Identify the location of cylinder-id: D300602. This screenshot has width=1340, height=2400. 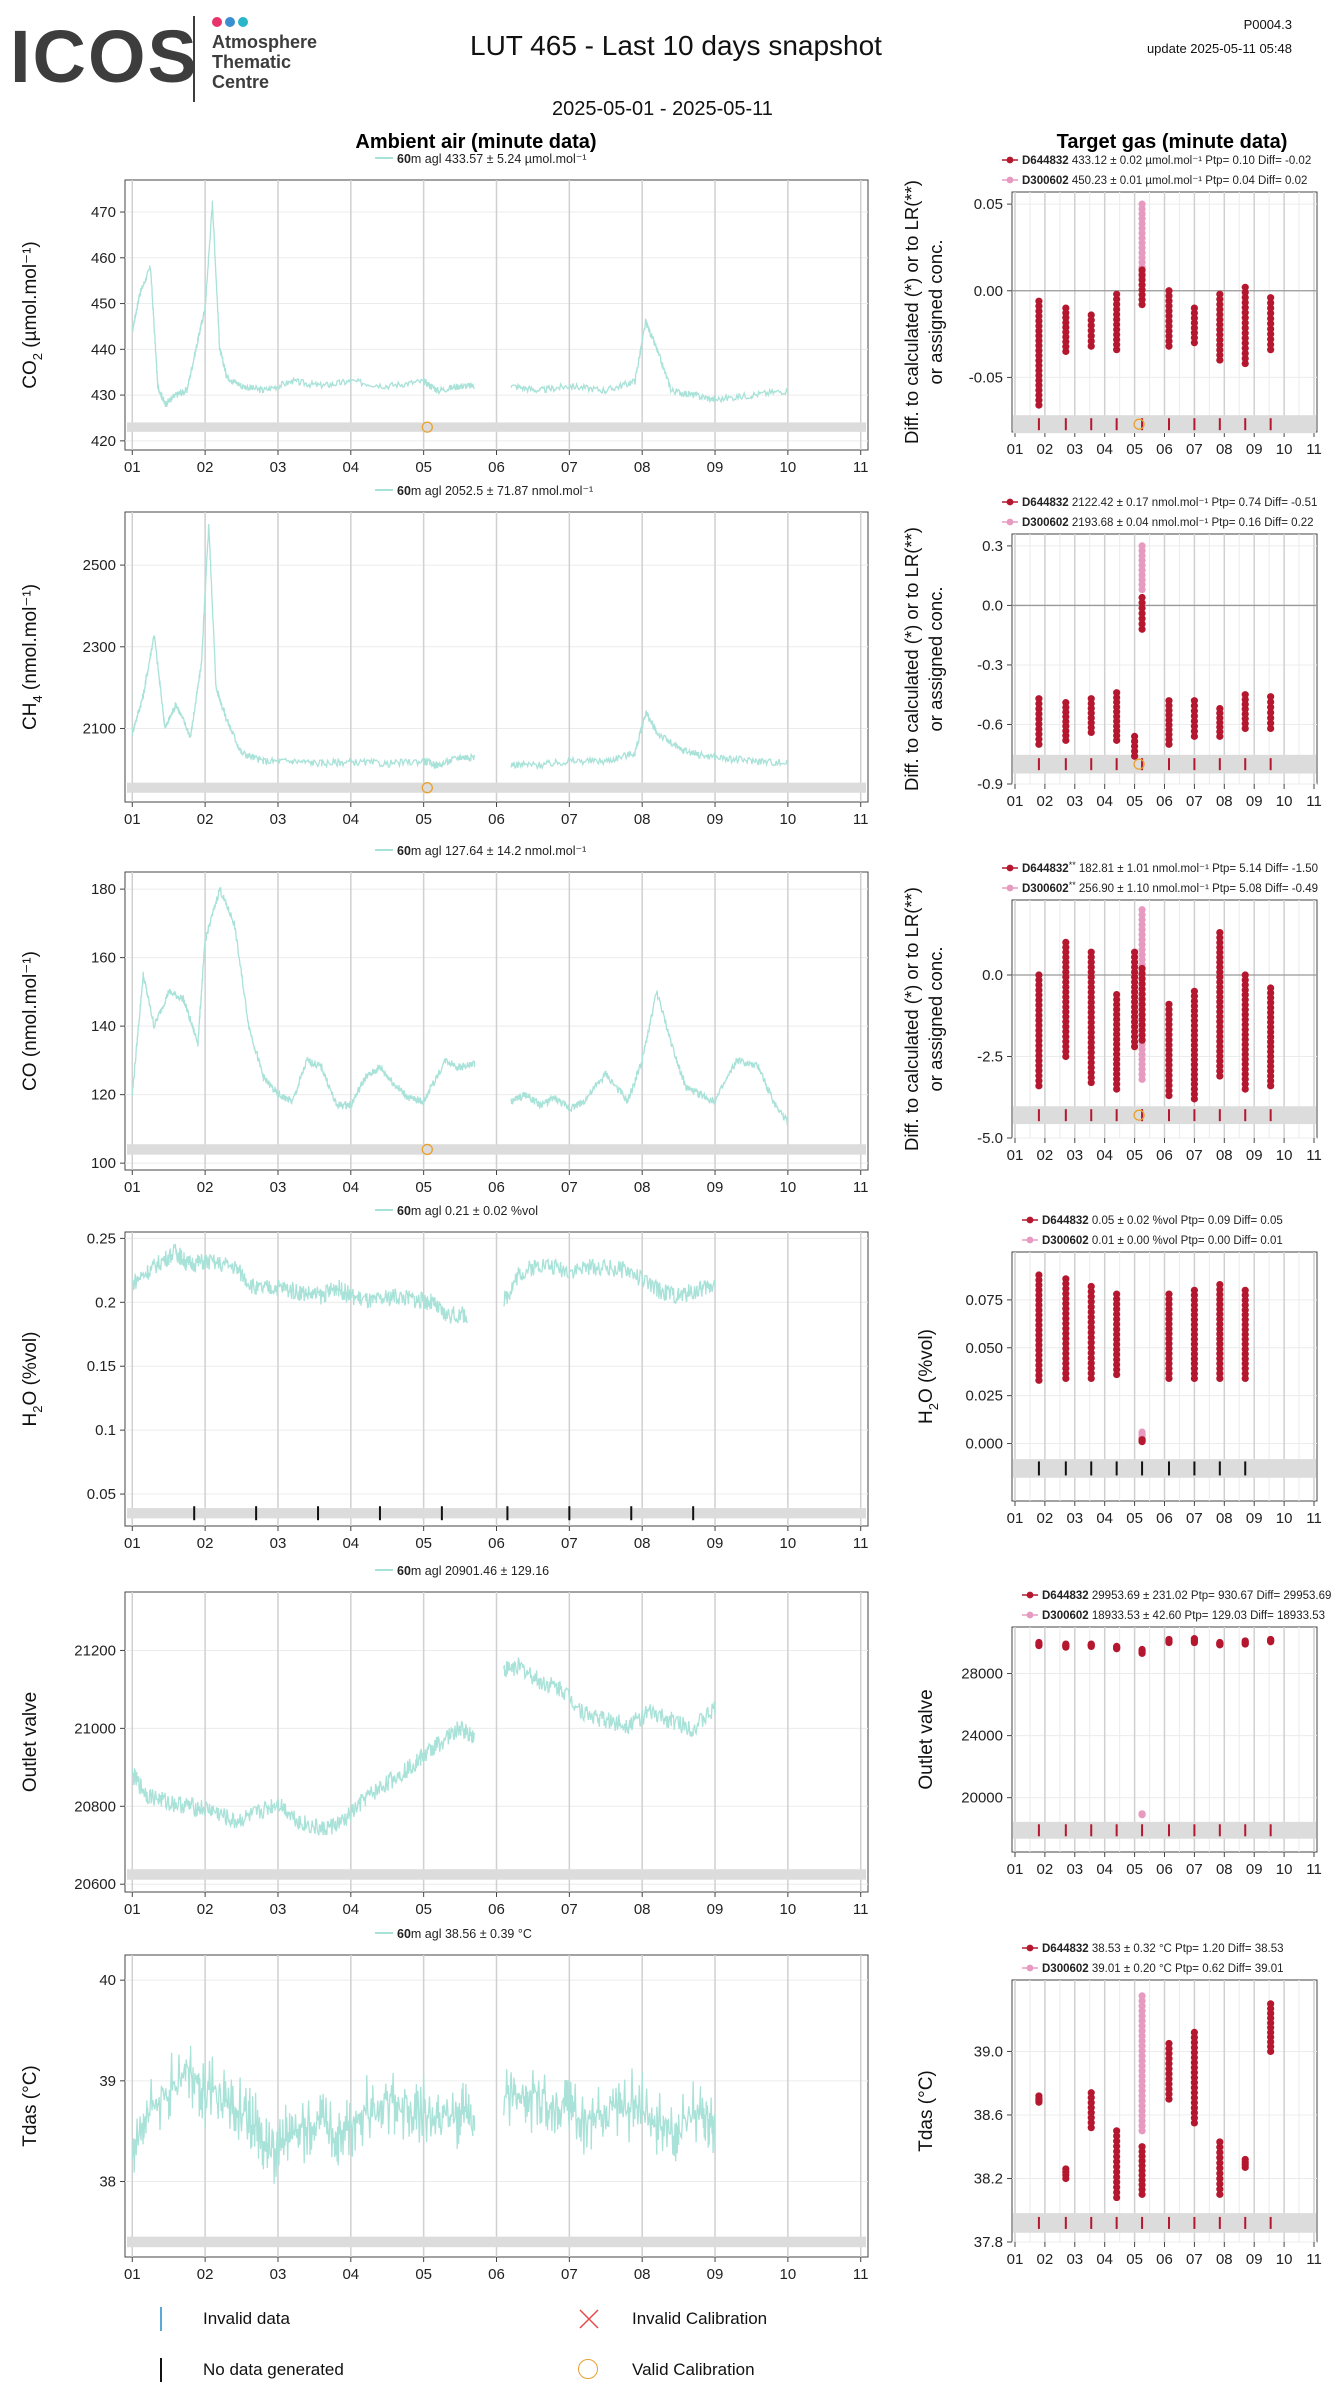
(1065, 1241).